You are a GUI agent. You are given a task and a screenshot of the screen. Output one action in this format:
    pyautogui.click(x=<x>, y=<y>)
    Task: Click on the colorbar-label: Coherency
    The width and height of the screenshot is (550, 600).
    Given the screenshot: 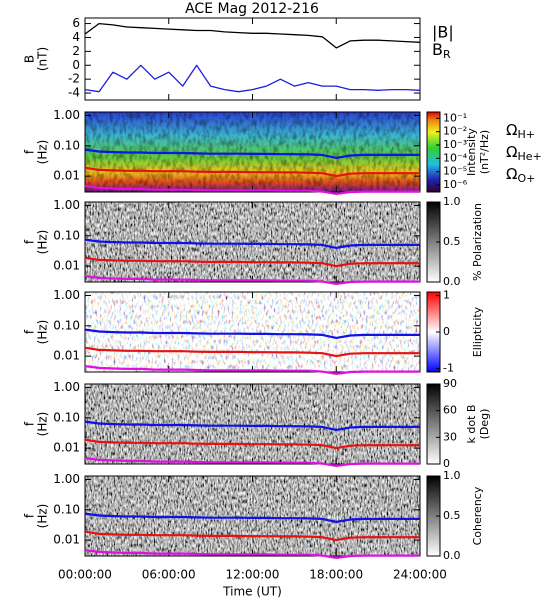 What is the action you would take?
    pyautogui.click(x=477, y=515)
    